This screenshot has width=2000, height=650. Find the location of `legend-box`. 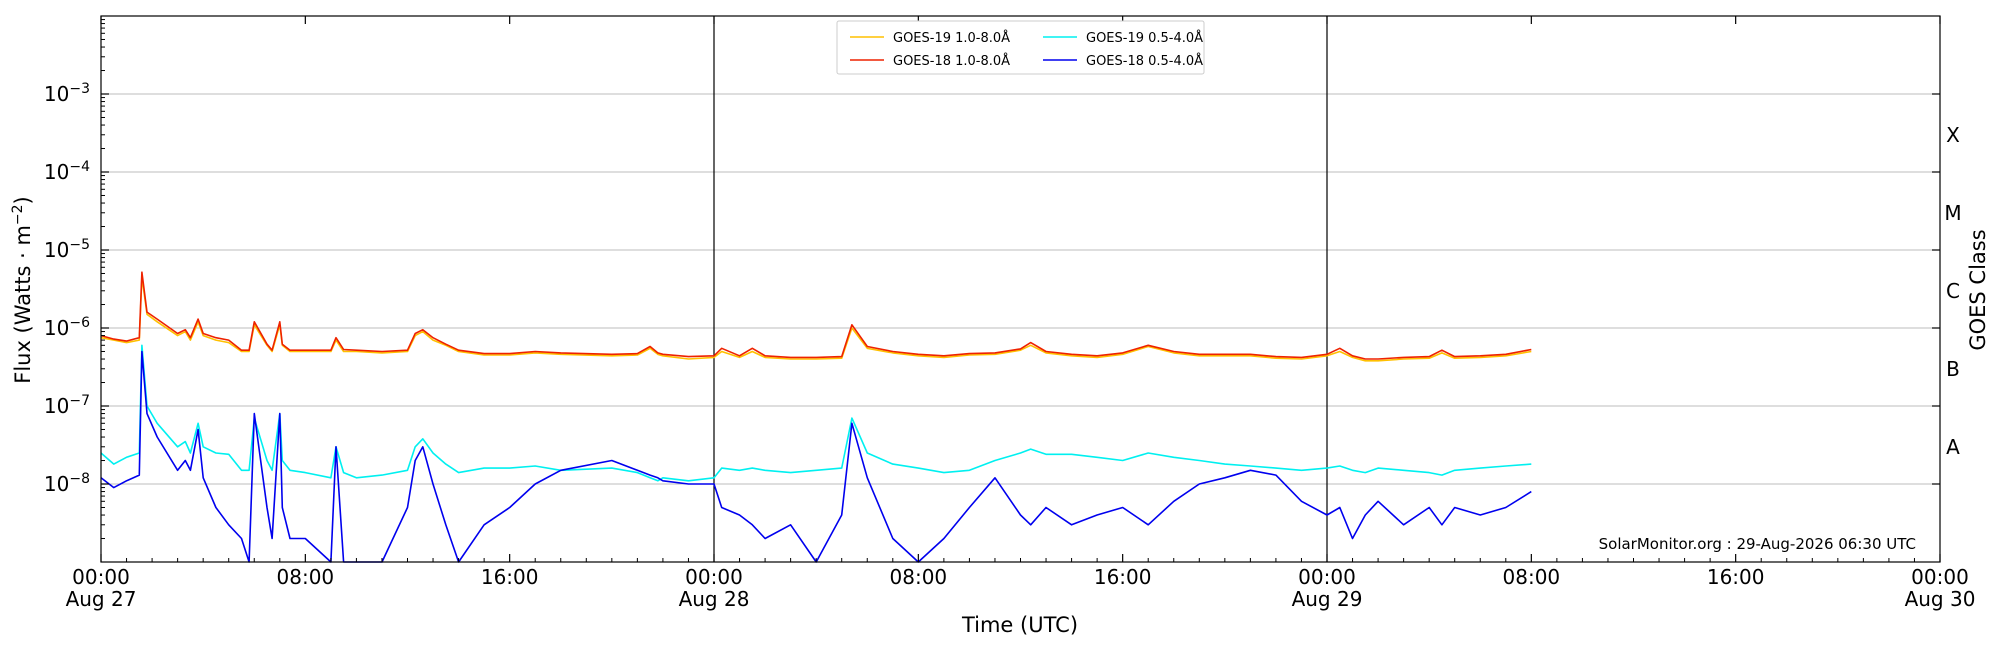

legend-box is located at coordinates (1020, 47).